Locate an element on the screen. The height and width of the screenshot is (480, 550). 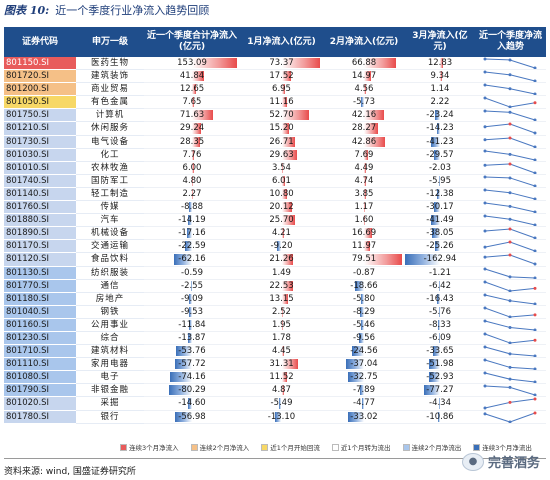
flow-value: -14.19 is located at coordinates (192, 220).